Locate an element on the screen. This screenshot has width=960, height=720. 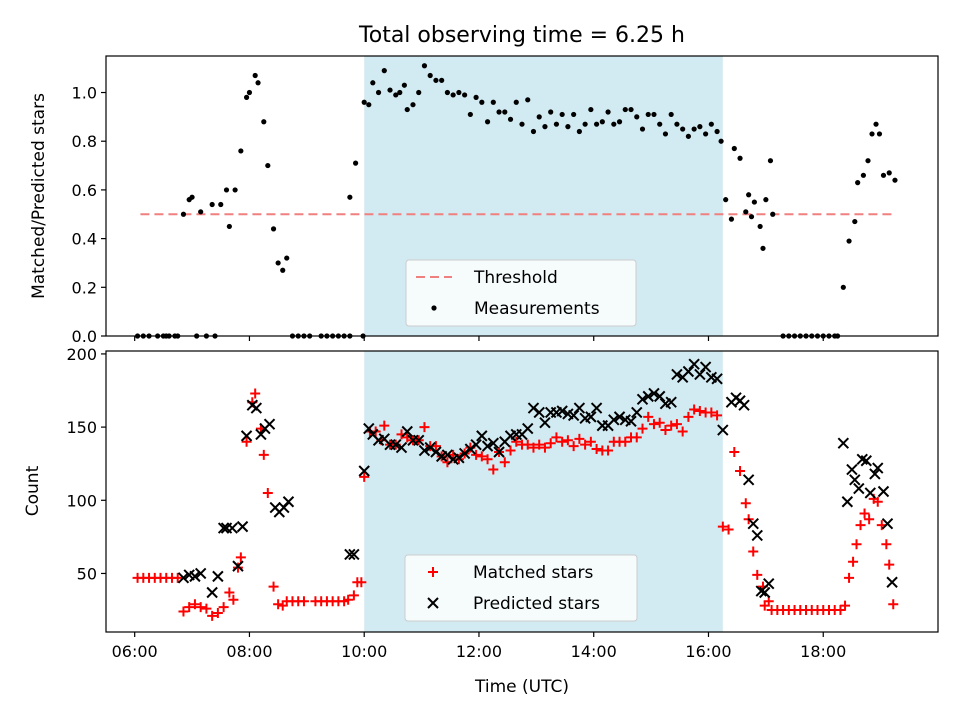
legend: Threshold Measurements is located at coordinates (521, 293).